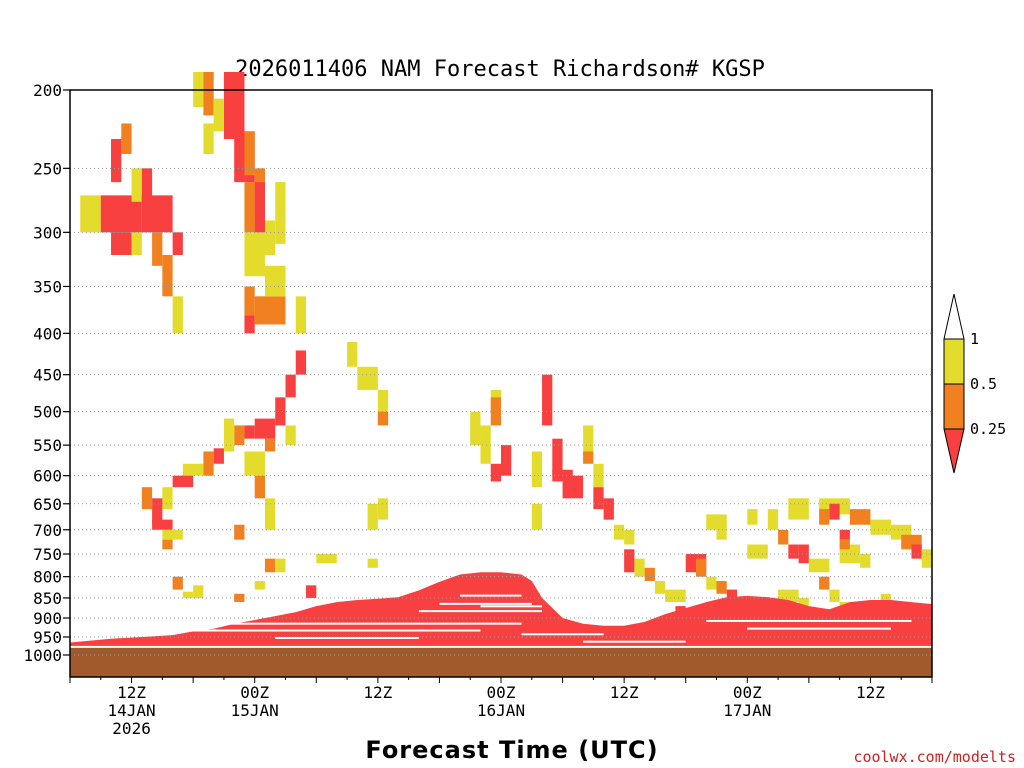 Image resolution: width=1024 pixels, height=768 pixels. I want to click on legend-swatch-orange, so click(954, 406).